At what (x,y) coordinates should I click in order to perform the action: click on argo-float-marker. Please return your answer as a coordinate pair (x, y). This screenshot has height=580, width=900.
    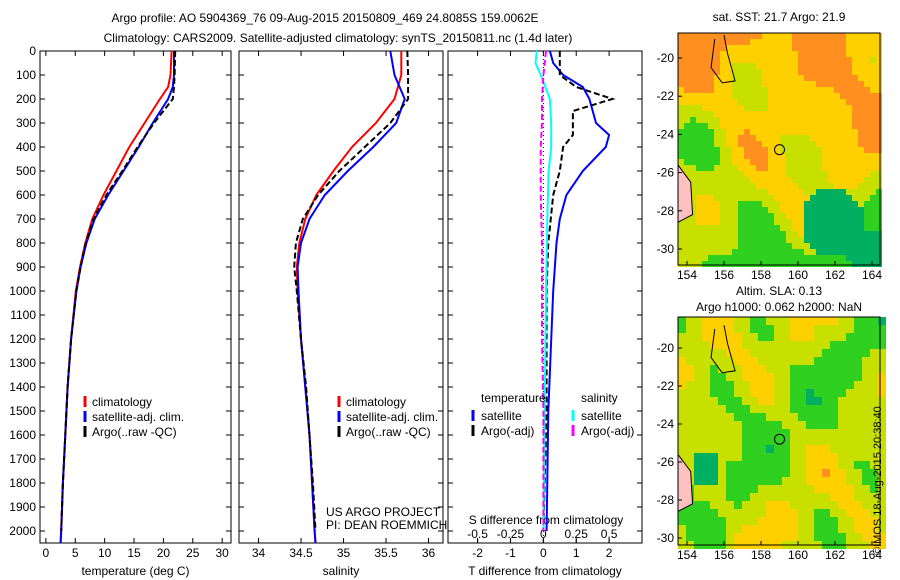
    Looking at the image, I should click on (779, 439).